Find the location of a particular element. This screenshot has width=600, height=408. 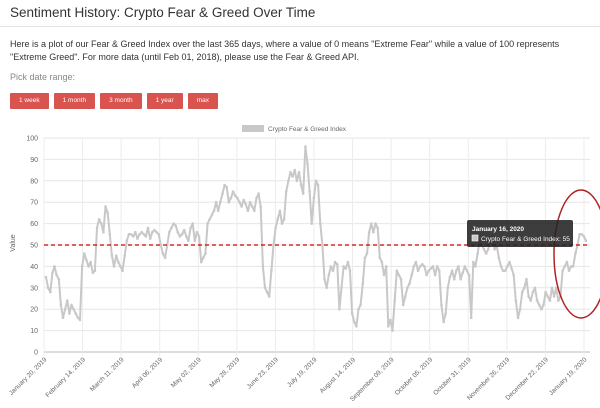

range-button-max: max is located at coordinates (202, 101).